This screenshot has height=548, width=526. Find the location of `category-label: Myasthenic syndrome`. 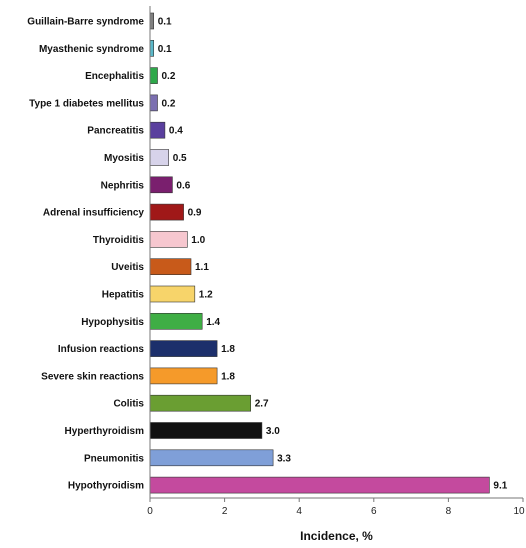

category-label: Myasthenic syndrome is located at coordinates (91, 49).